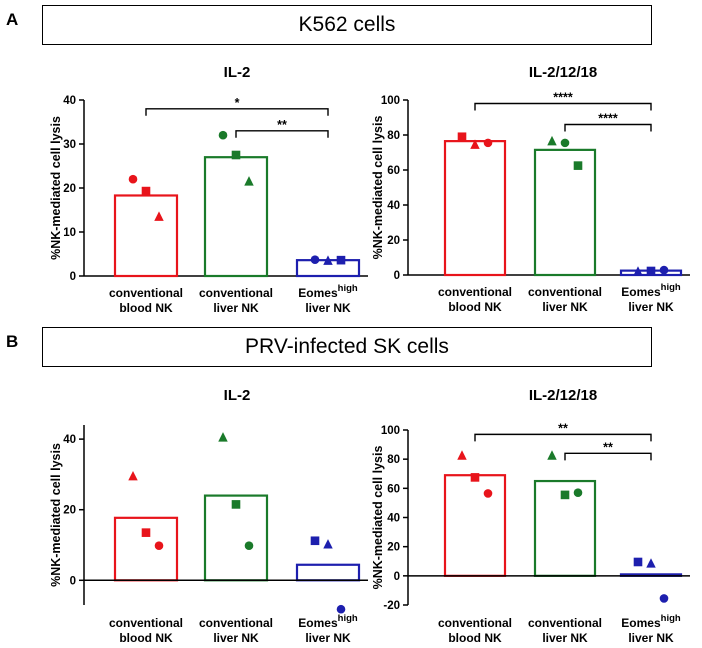 This screenshot has width=702, height=648. What do you see at coordinates (12, 341) in the screenshot?
I see `panel-letter-b: B` at bounding box center [12, 341].